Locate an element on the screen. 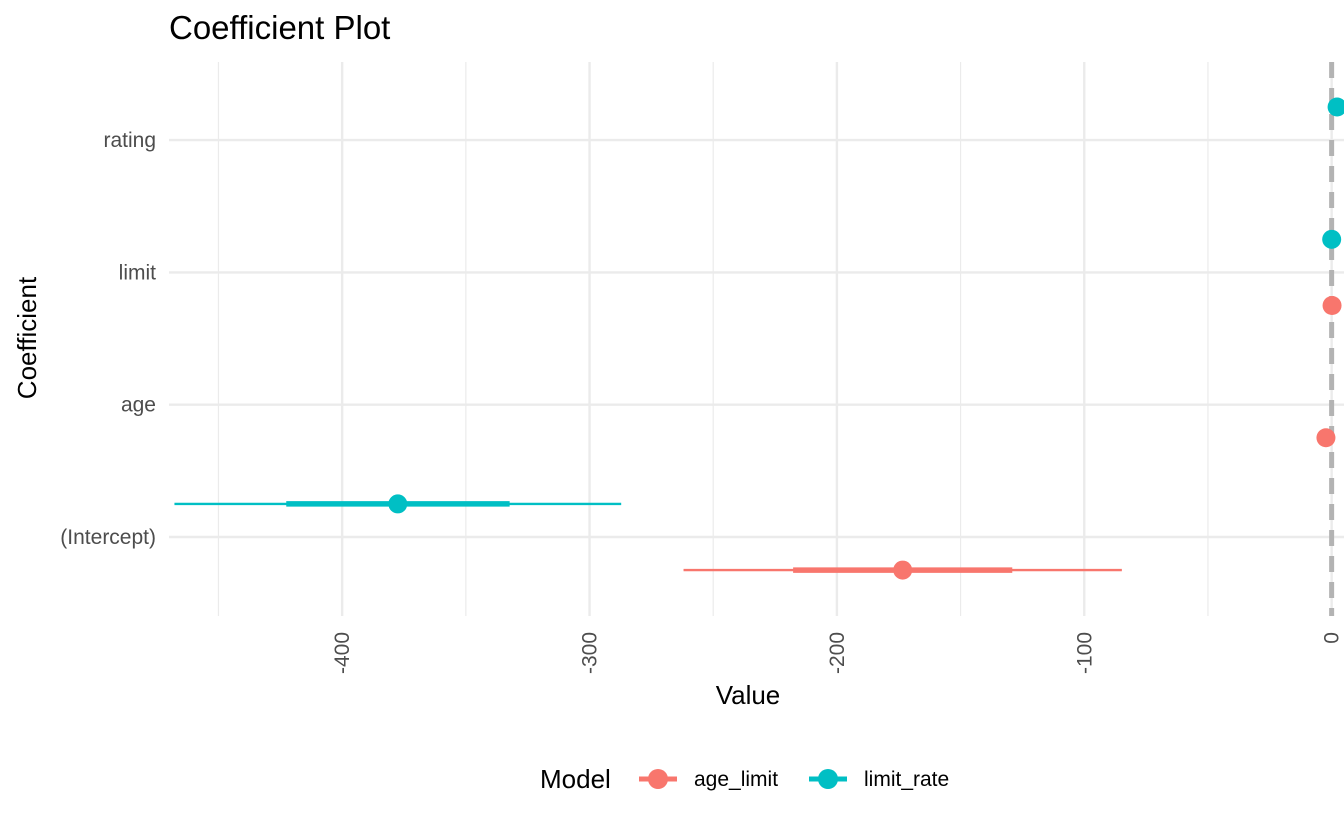 The width and height of the screenshot is (1344, 830). chart-title: Coefficient Plot is located at coordinates (280, 27).